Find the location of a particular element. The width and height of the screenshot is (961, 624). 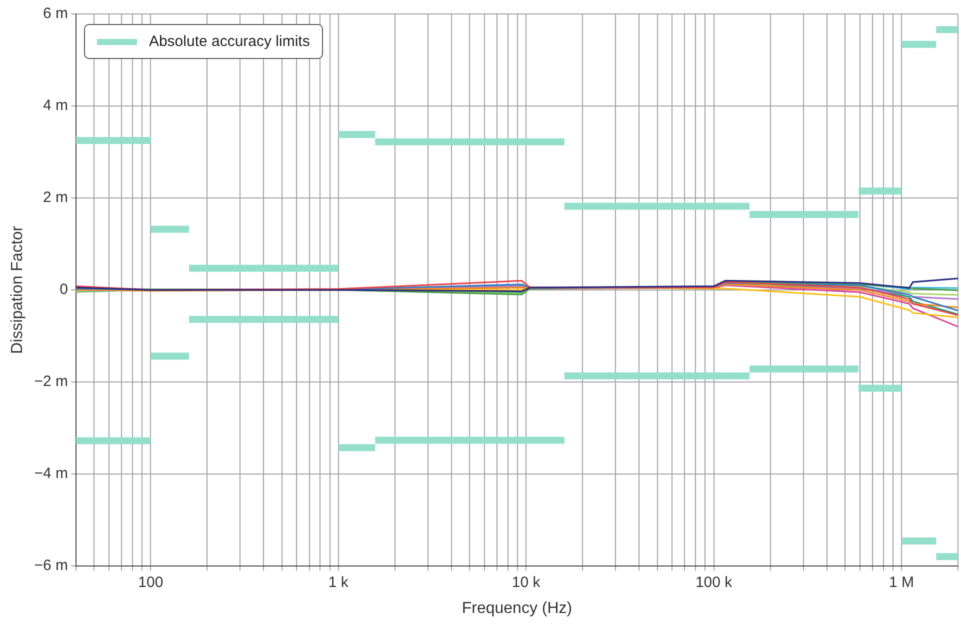

y-tick-label: 2 m is located at coordinates (55, 197).